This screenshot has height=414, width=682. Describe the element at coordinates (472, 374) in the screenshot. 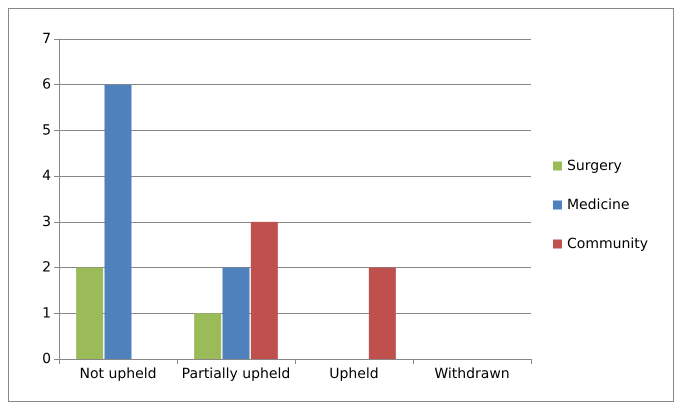

I see `x-tick-label: Withdrawn` at that location.